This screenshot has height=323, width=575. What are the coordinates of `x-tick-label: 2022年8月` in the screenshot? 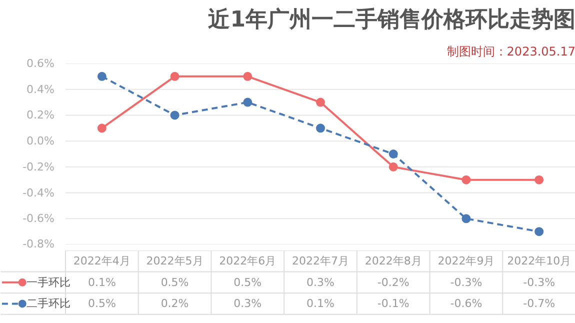 It's located at (393, 261).